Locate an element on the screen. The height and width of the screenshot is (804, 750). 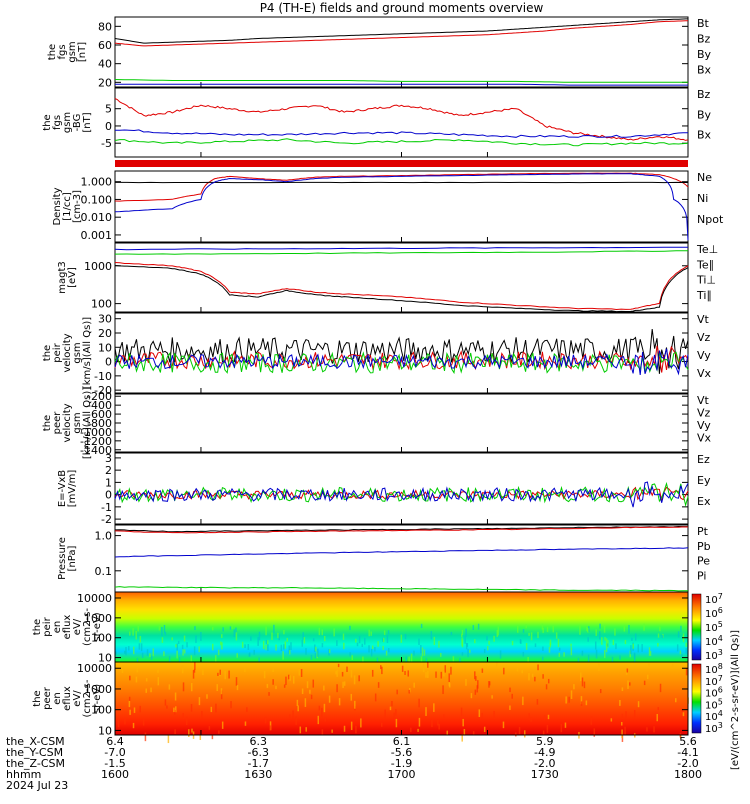
legend-label: Pi is located at coordinates (701, 575).